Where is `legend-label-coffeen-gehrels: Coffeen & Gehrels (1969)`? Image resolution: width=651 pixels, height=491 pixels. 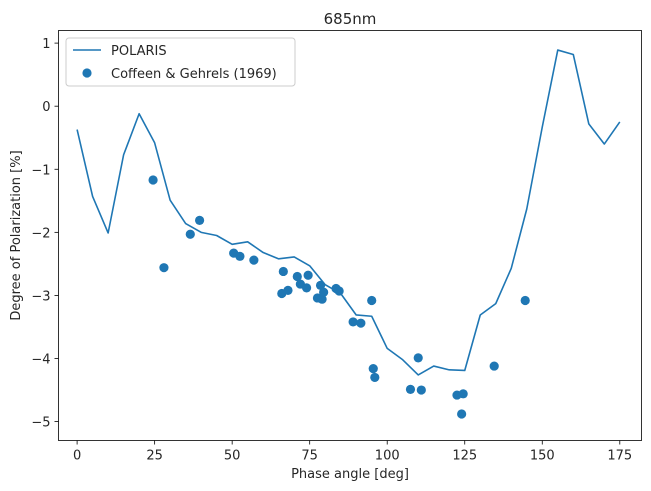 legend-label-coffeen-gehrels: Coffeen & Gehrels (1969) is located at coordinates (194, 74).